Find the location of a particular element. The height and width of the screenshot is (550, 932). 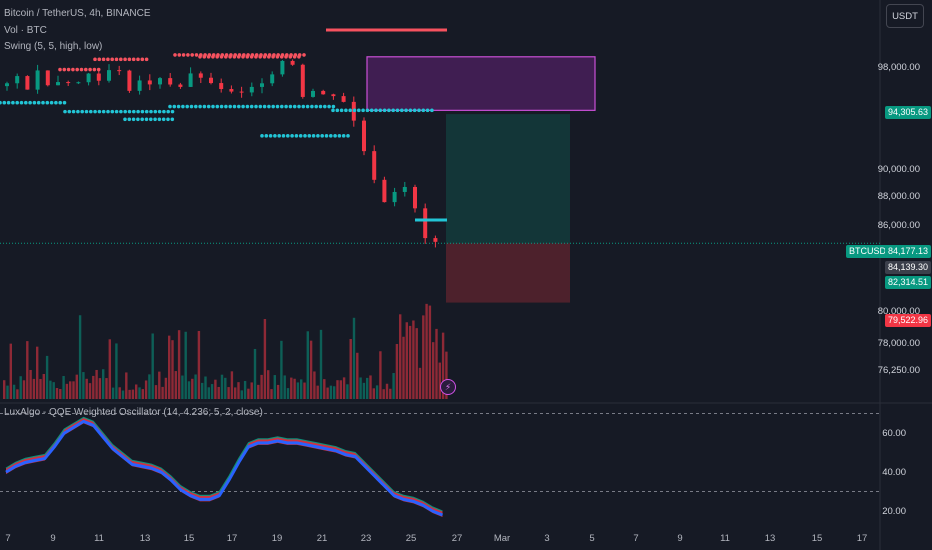

time-tick-label: 17 is located at coordinates (232, 538).